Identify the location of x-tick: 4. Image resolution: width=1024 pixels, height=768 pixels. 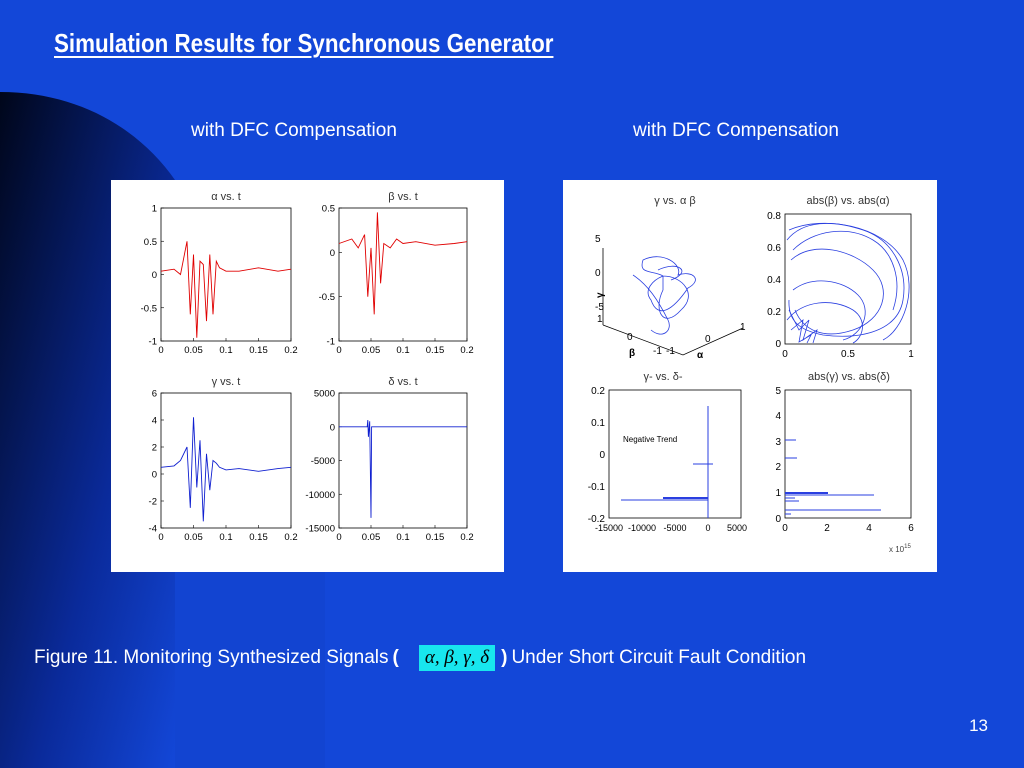
(869, 528).